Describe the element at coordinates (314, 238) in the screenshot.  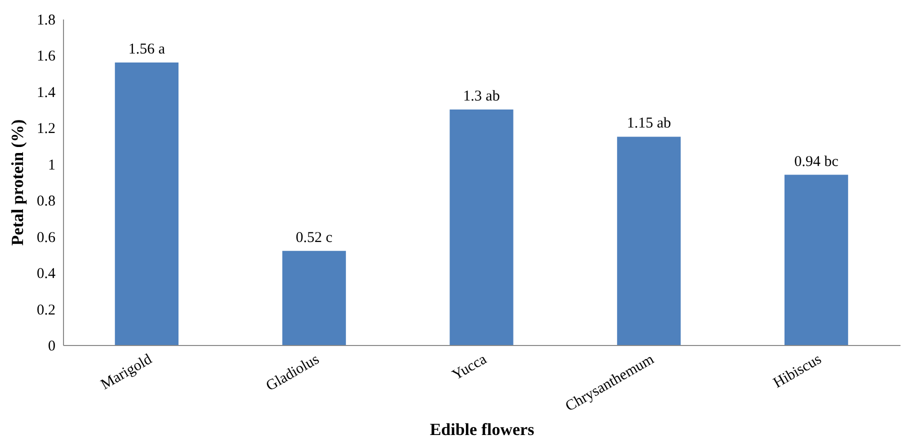
I see `data-label: 0.52 c` at that location.